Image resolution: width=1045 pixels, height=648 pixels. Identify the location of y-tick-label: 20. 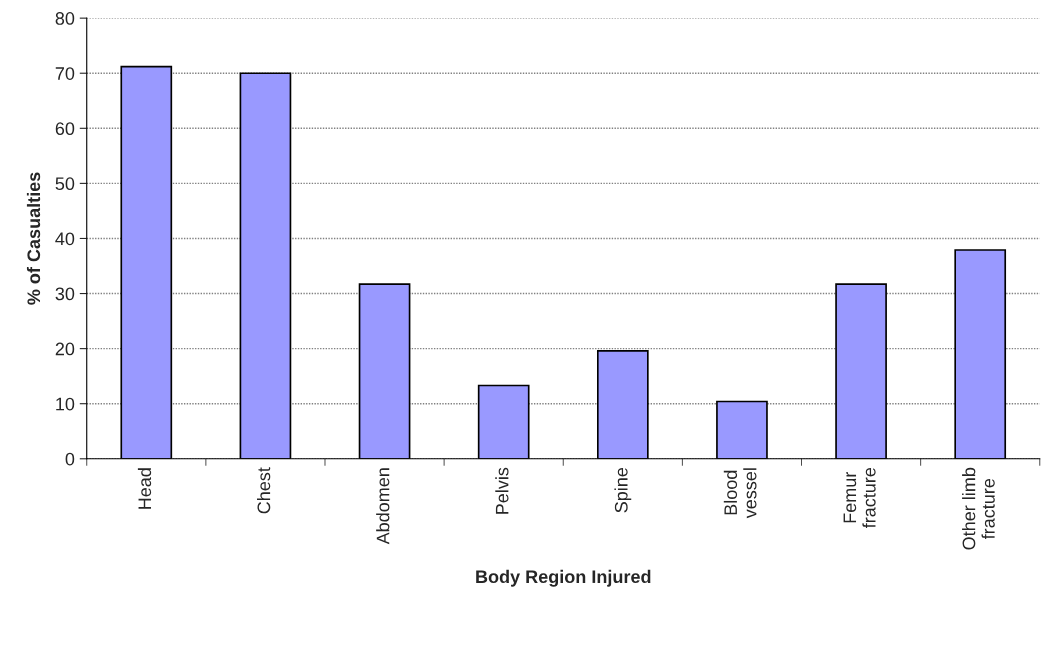
(65, 349).